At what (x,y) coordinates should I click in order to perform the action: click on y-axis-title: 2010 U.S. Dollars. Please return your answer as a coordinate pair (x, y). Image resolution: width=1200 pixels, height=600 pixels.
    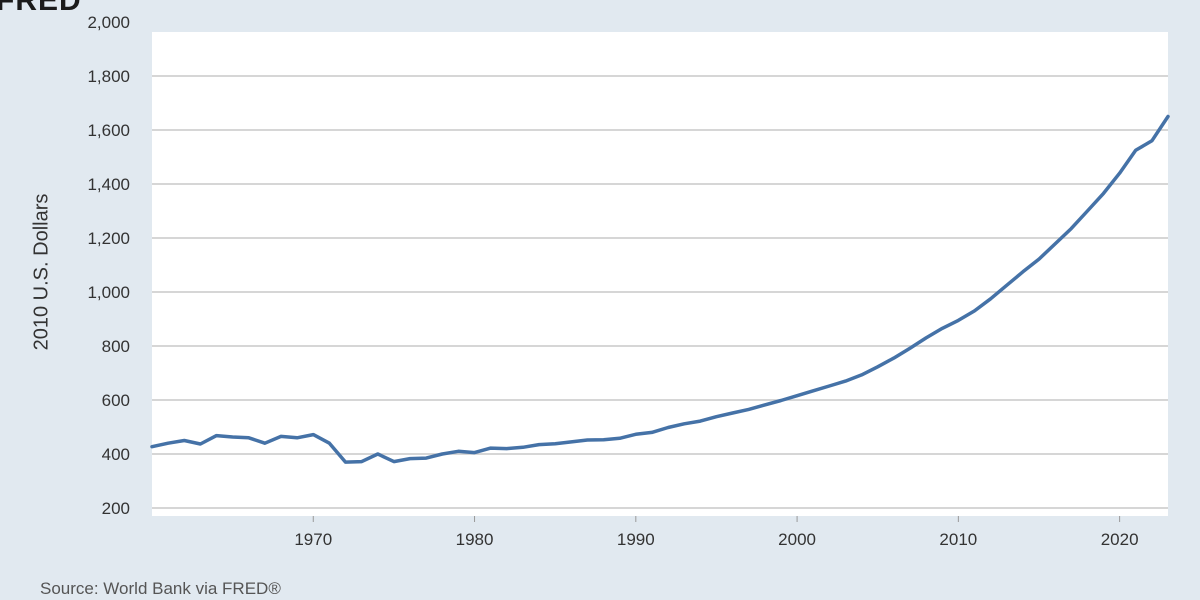
    Looking at the image, I should click on (41, 272).